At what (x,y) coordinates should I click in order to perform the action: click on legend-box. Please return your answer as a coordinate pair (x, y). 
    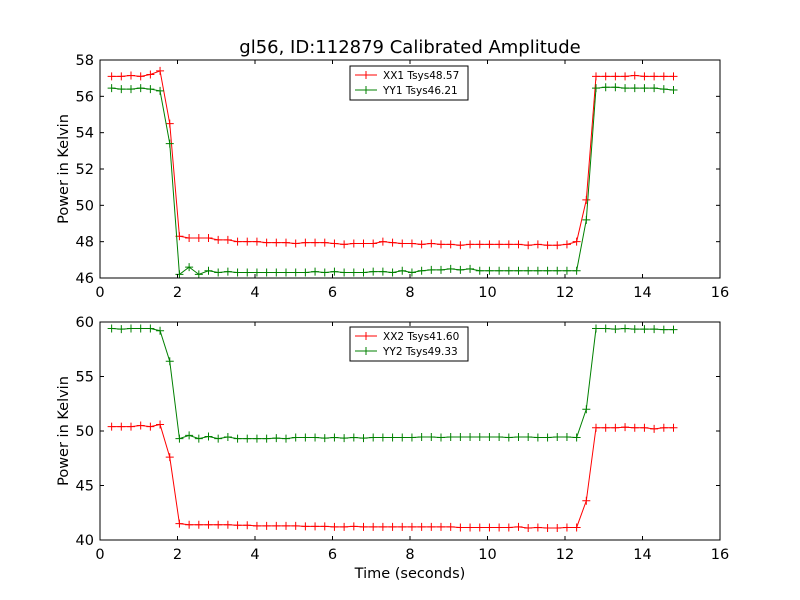
    Looking at the image, I should click on (409, 83).